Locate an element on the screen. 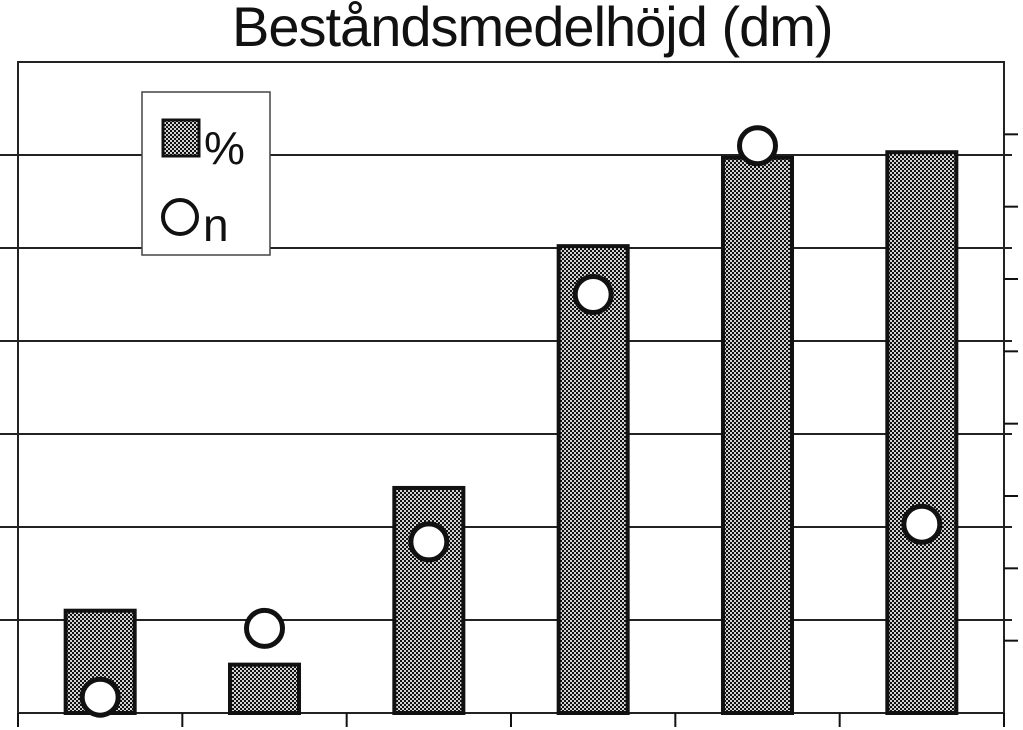 This screenshot has width=1023, height=730. legend: % n is located at coordinates (206, 173).